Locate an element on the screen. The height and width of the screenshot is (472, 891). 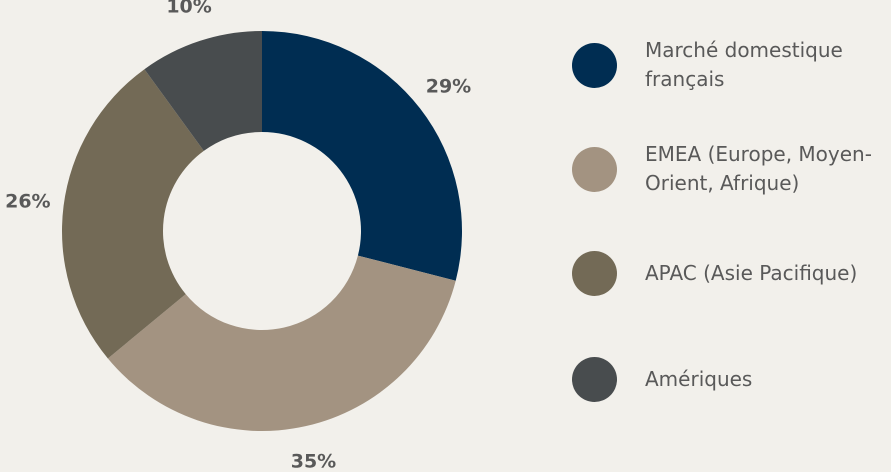
value-label: 29% is located at coordinates (448, 86).